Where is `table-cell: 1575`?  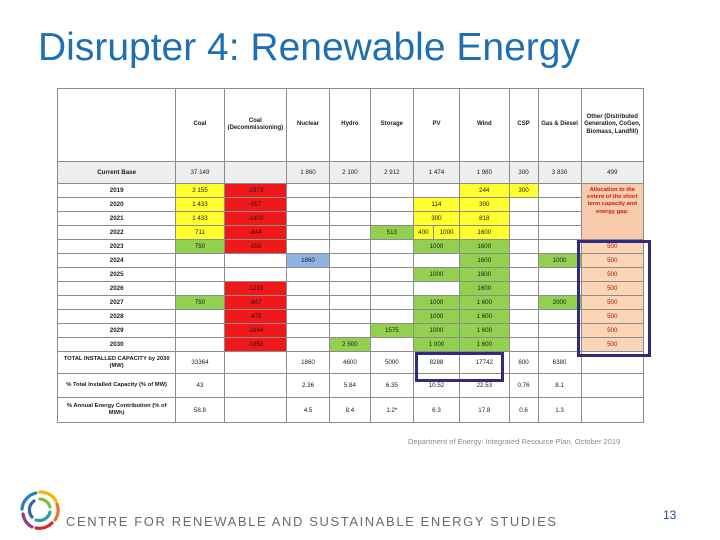 table-cell: 1575 is located at coordinates (391, 330).